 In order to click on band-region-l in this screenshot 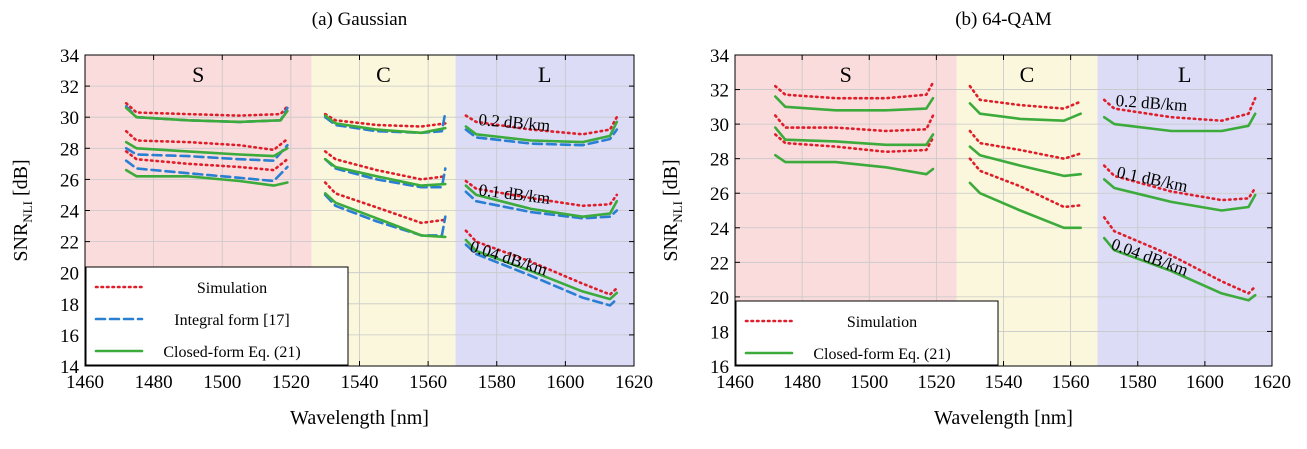, I will do `click(1184, 210)`.